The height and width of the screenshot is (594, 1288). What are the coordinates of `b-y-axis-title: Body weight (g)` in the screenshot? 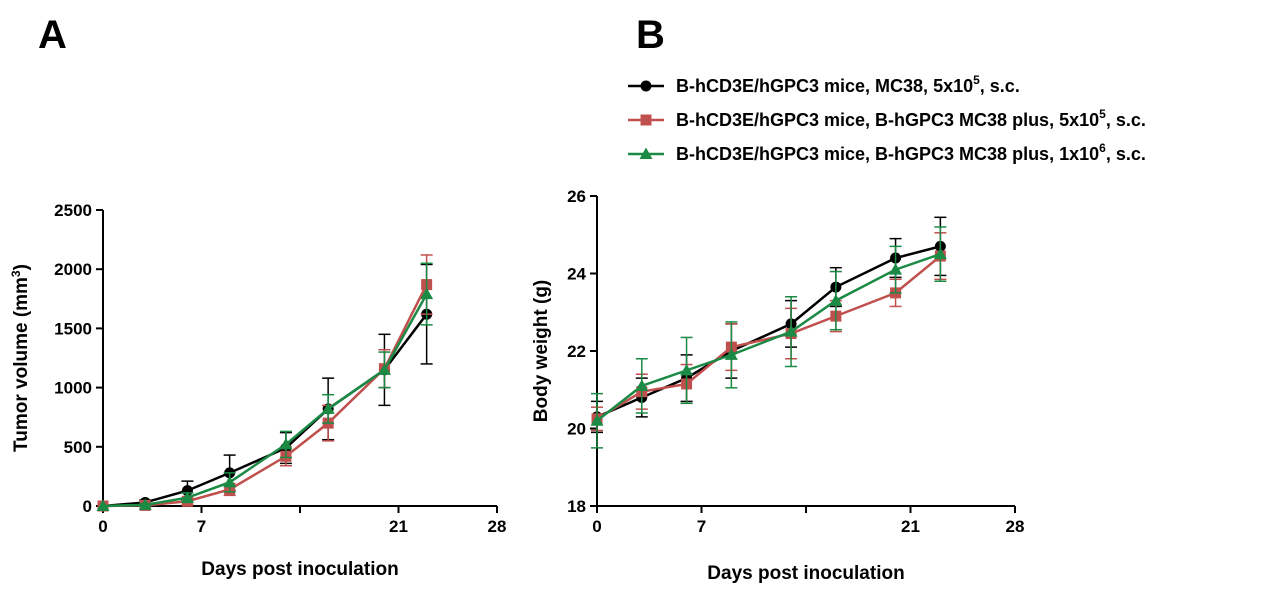 It's located at (541, 351).